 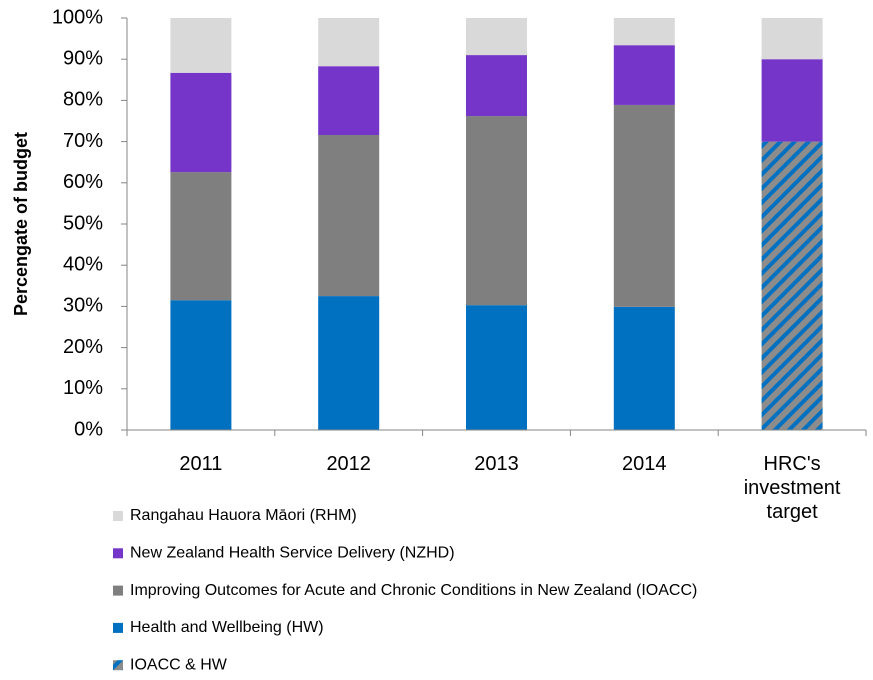 I want to click on y-tick-label: 100%, so click(x=77, y=17).